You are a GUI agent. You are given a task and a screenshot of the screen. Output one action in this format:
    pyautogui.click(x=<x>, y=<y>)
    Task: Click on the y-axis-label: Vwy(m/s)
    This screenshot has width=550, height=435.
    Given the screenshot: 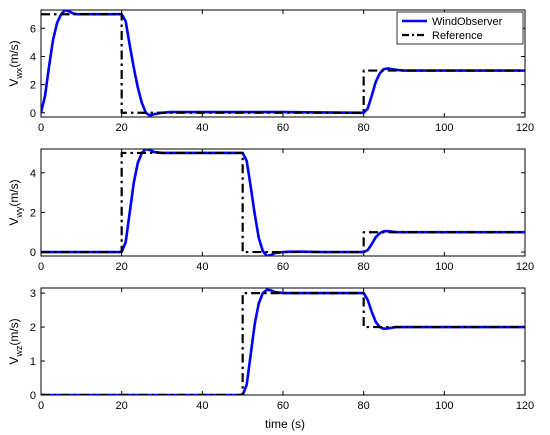 What is the action you would take?
    pyautogui.click(x=15, y=202)
    